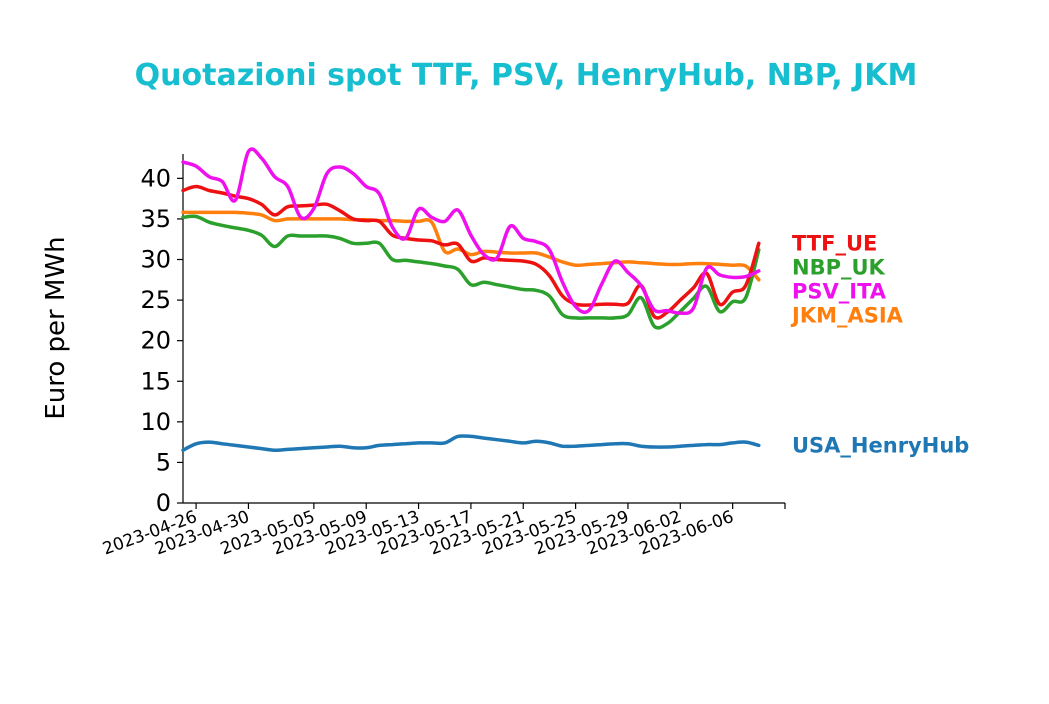  Describe the element at coordinates (163, 503) in the screenshot. I see `y-tick-label: 0` at that location.